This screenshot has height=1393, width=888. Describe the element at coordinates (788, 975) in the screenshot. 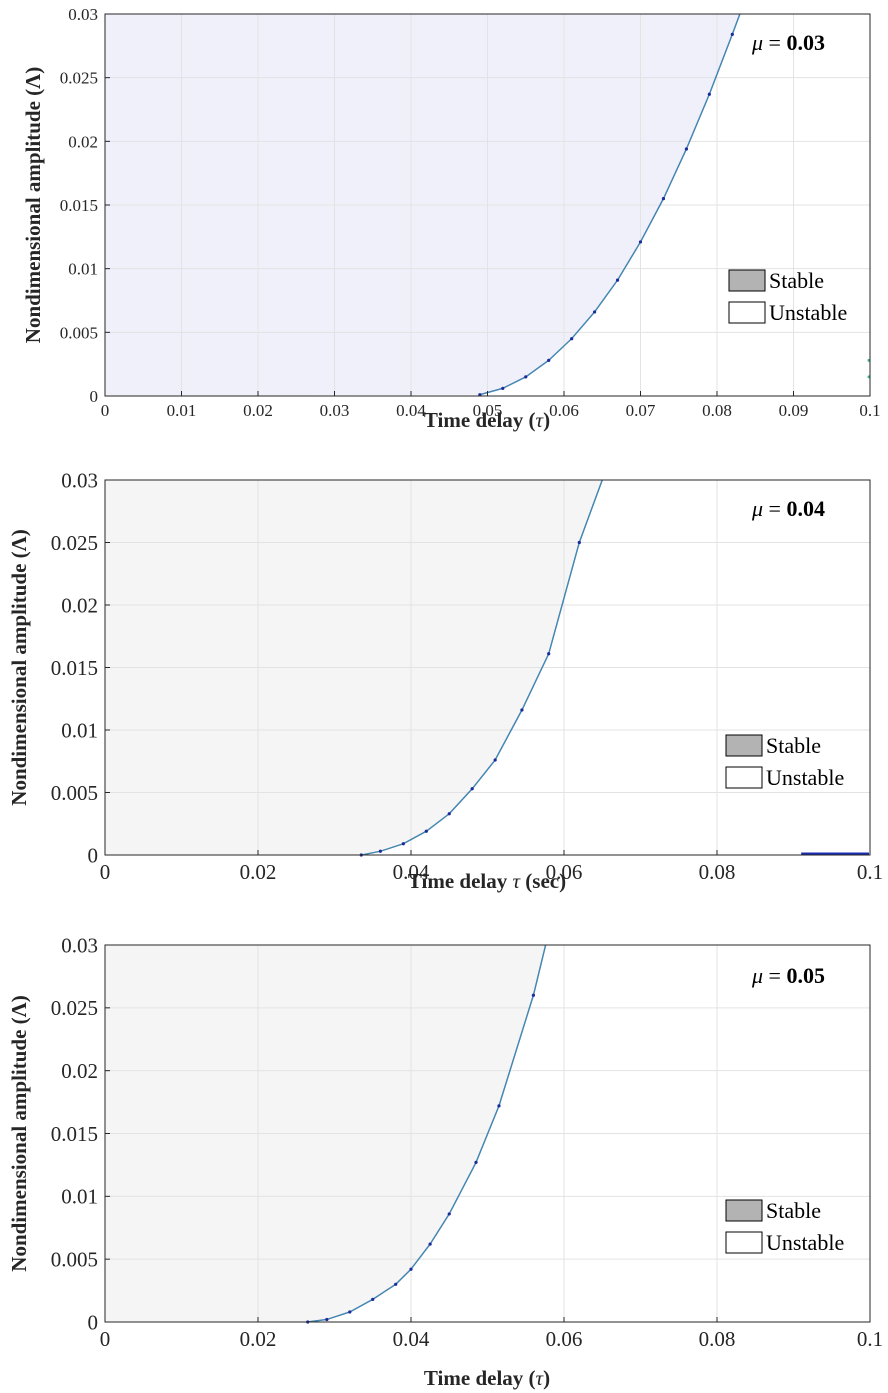

I see `mu-annotation: μ = 0.05` at that location.